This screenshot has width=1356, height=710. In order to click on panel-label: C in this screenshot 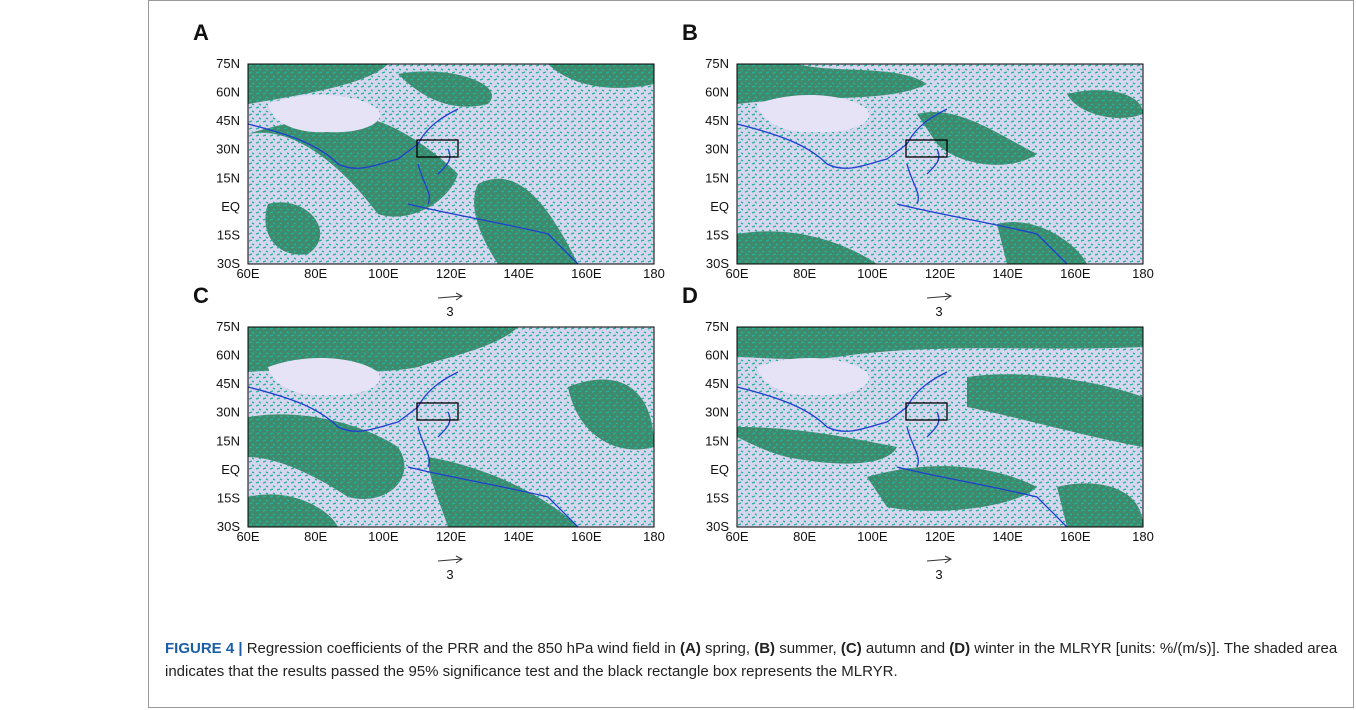, I will do `click(201, 295)`.